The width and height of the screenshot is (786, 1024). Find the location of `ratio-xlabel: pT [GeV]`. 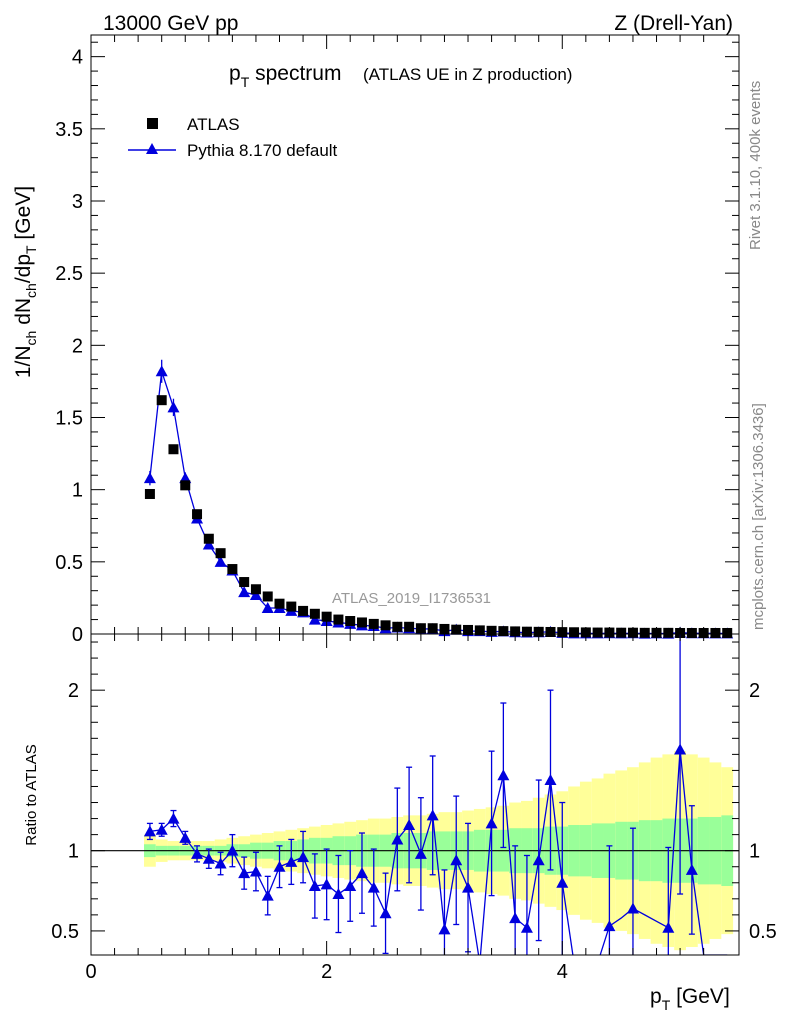

ratio-xlabel: pT [GeV] is located at coordinates (690, 999).